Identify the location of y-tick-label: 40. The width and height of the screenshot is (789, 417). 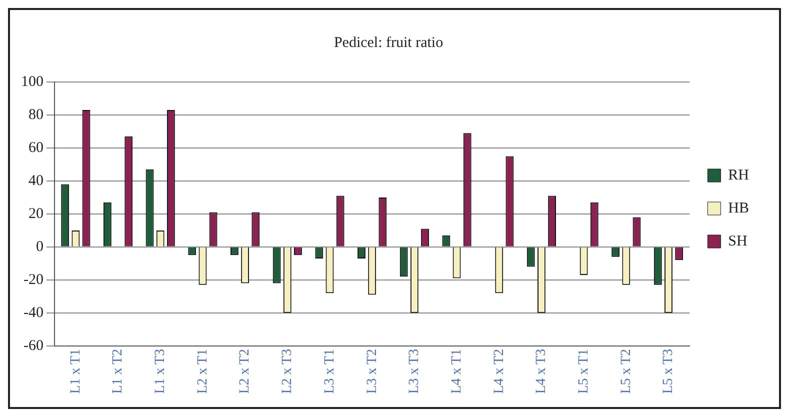
(36, 180).